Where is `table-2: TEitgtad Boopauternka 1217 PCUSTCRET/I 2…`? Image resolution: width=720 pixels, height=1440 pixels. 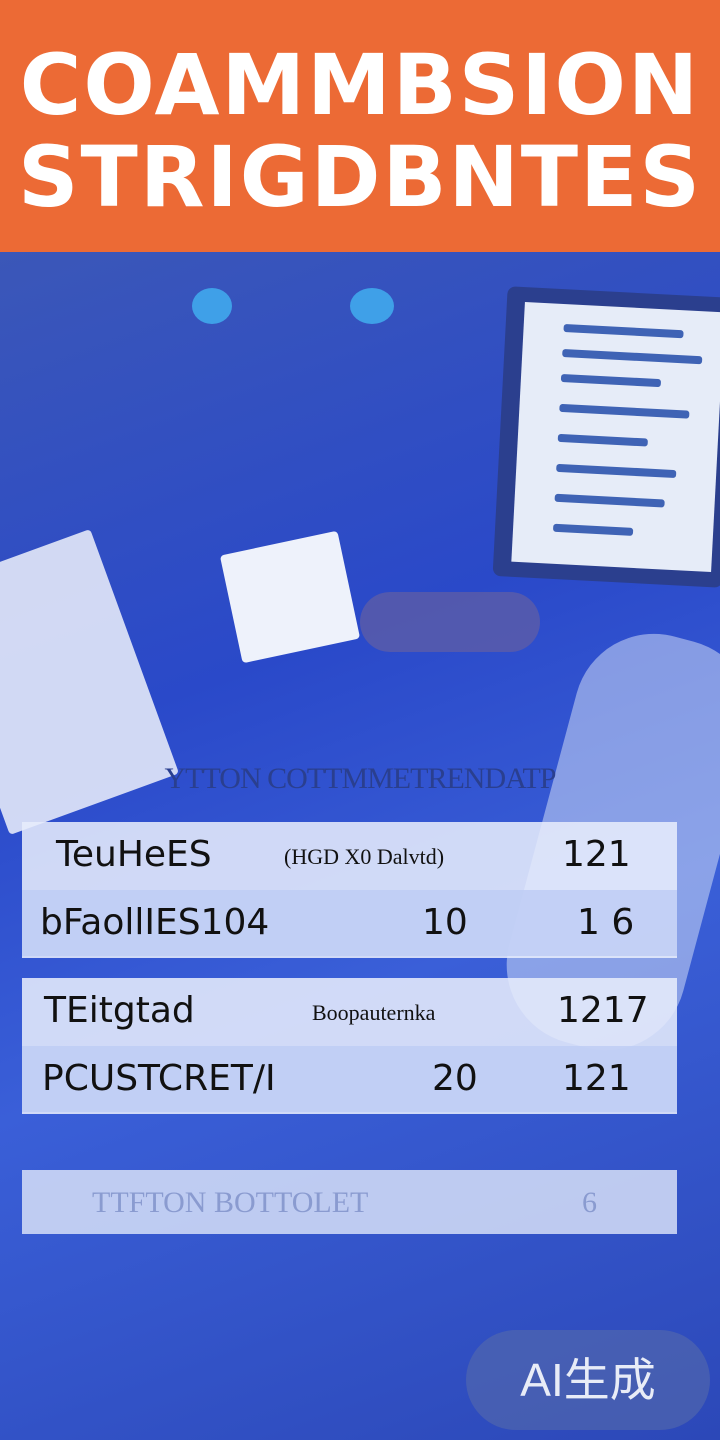
table-2: TEitgtad Boopauternka 1217 PCUSTCRET/I 2… is located at coordinates (349, 1046).